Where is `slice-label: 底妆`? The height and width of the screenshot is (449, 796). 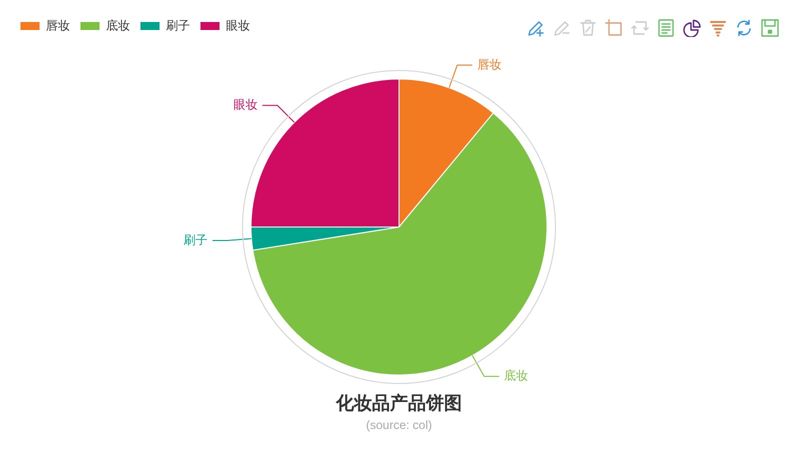
slice-label: 底妆 is located at coordinates (516, 375).